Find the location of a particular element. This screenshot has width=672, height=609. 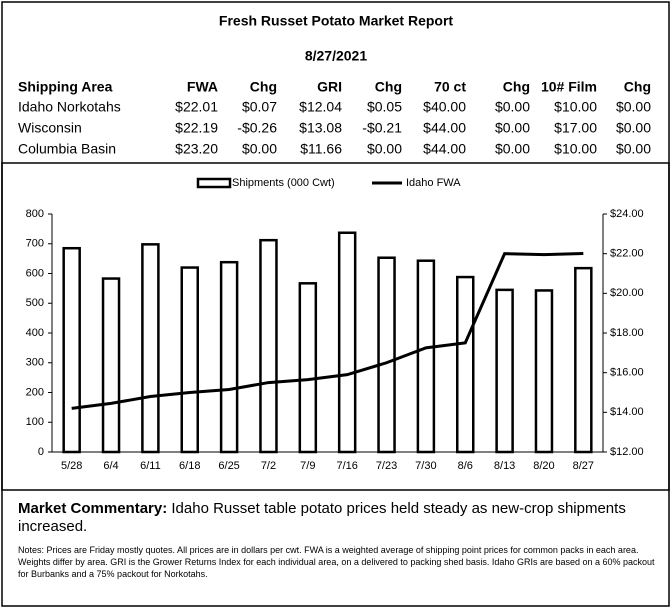

x-tick-label: 7/9 is located at coordinates (307, 466).